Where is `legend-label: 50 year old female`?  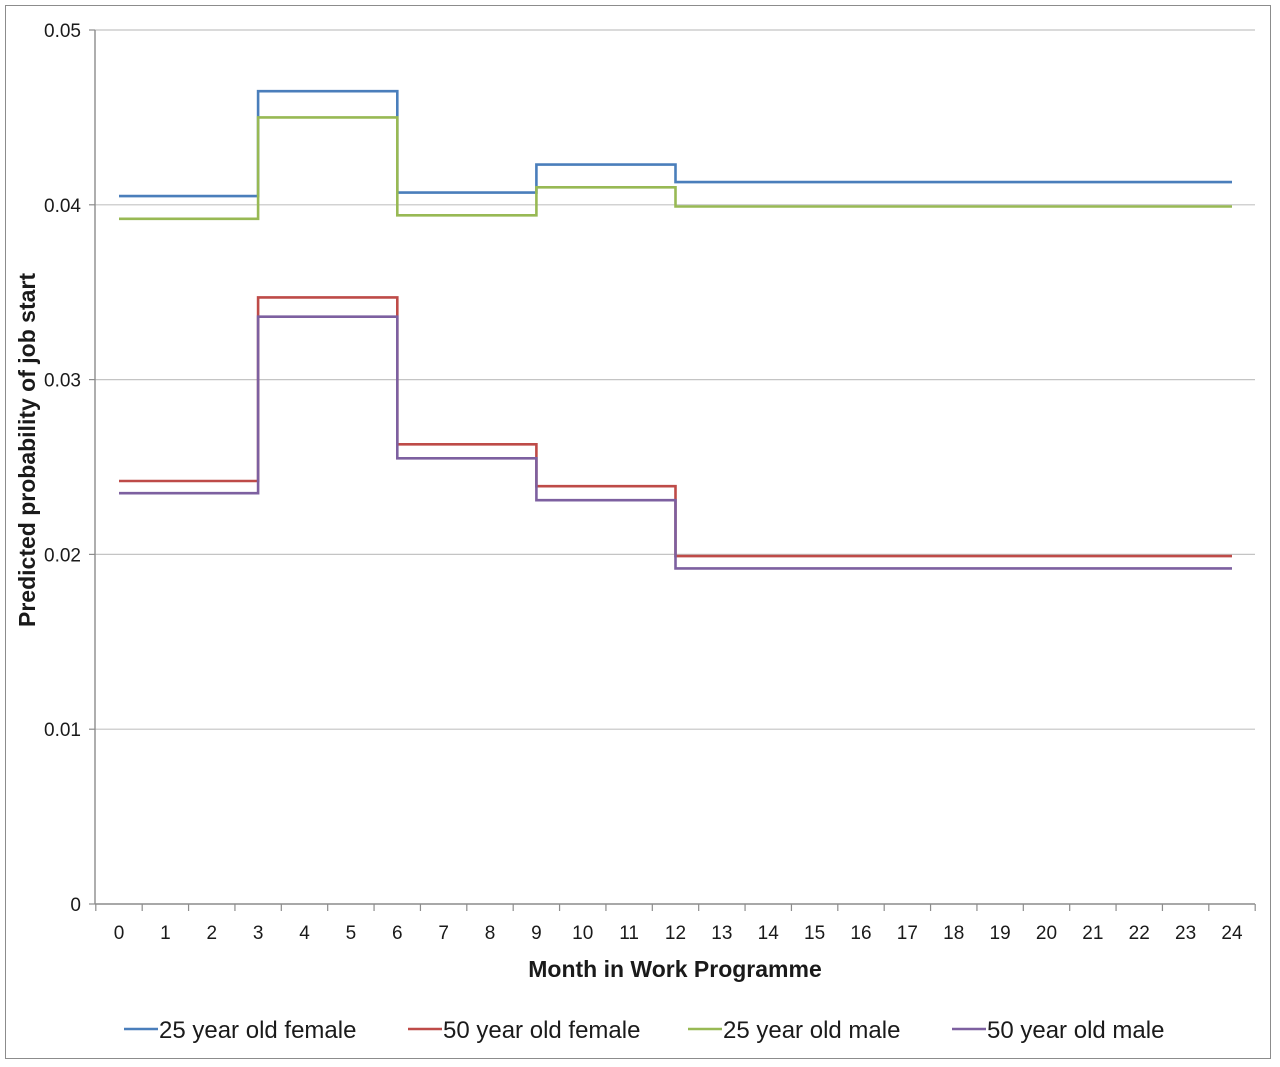 legend-label: 50 year old female is located at coordinates (541, 1030).